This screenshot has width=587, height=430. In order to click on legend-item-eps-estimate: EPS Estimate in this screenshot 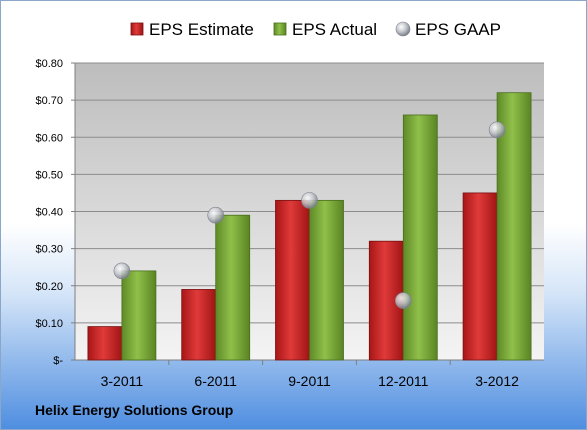, I will do `click(192, 29)`.